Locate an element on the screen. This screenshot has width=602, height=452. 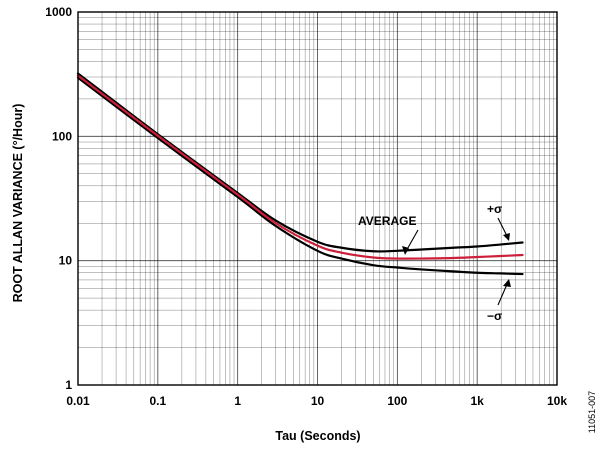
plus-sigma-leader-arrow is located at coordinates (506, 237).